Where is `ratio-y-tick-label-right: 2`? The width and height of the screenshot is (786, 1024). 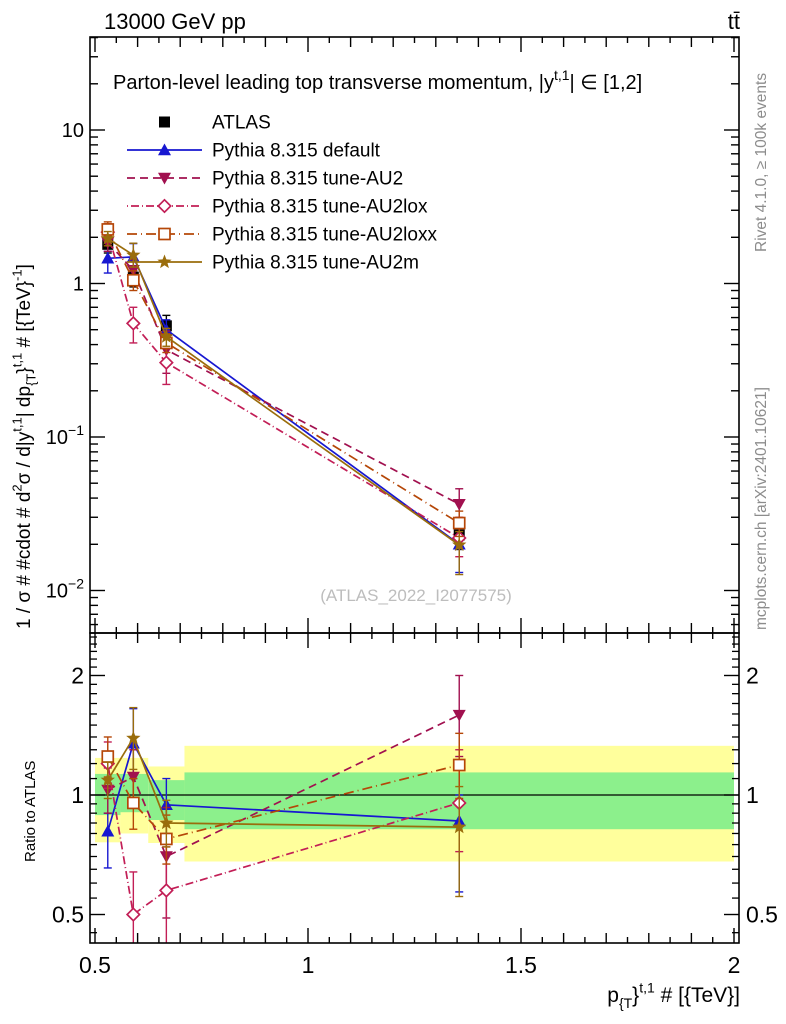 ratio-y-tick-label-right: 2 is located at coordinates (752, 675).